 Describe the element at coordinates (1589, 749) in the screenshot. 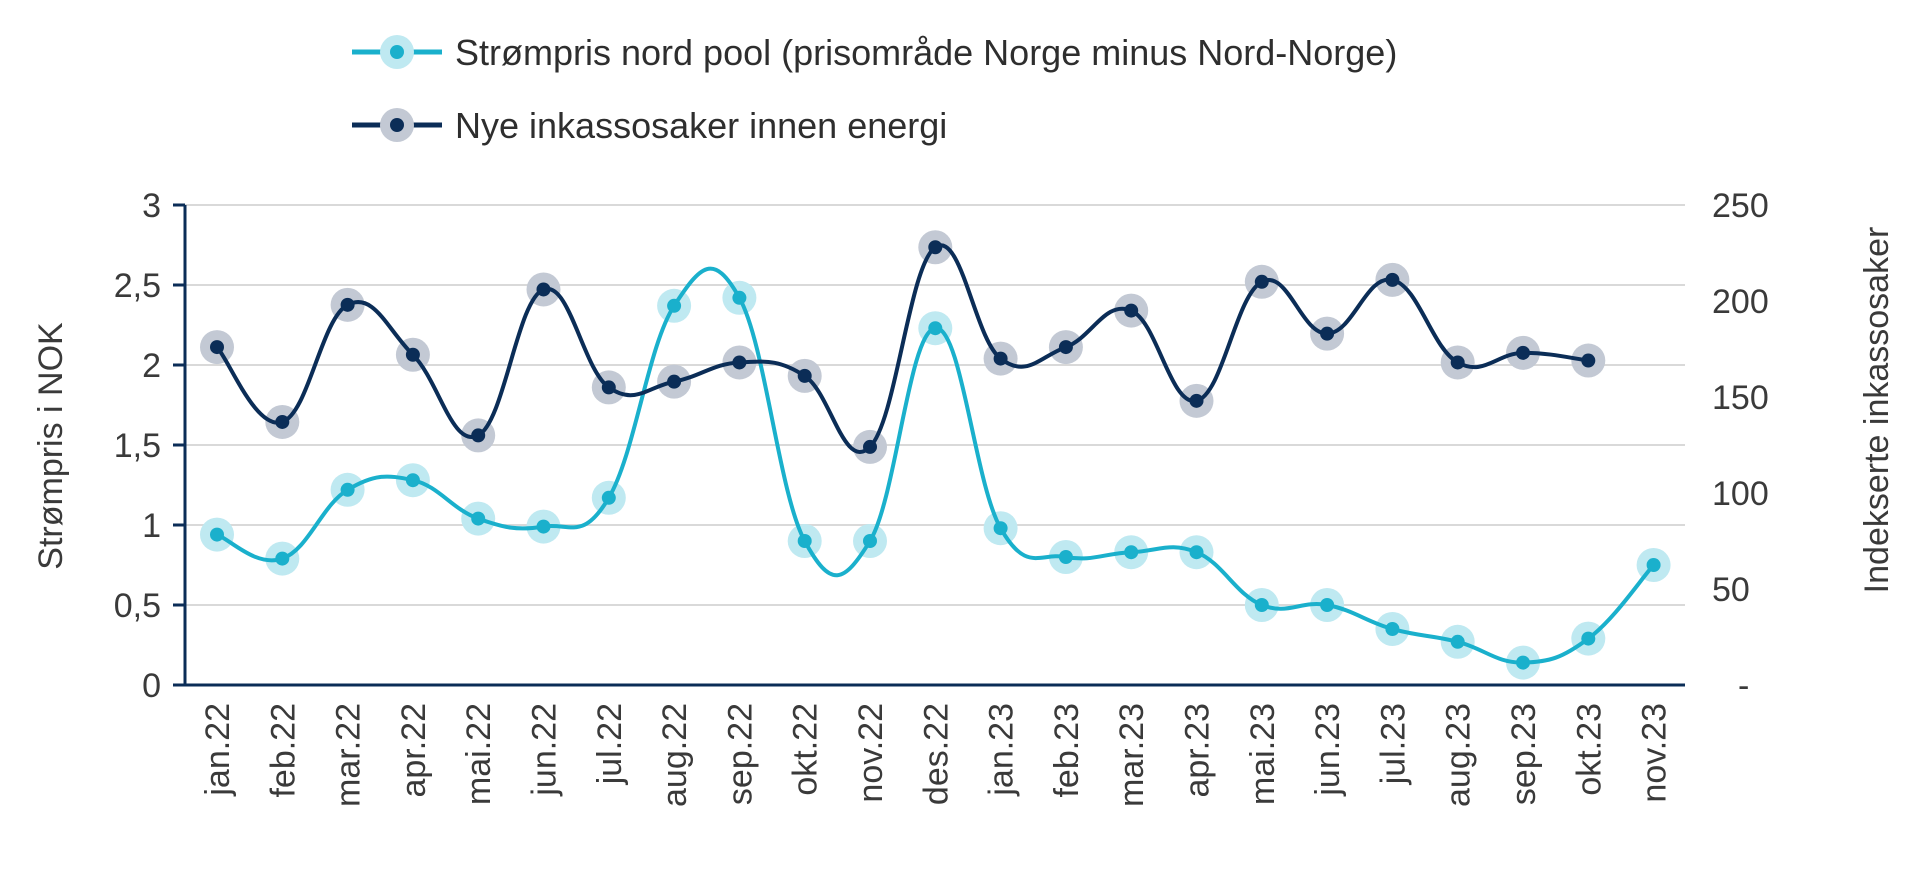

I see `x-tick-label: okt.23` at that location.